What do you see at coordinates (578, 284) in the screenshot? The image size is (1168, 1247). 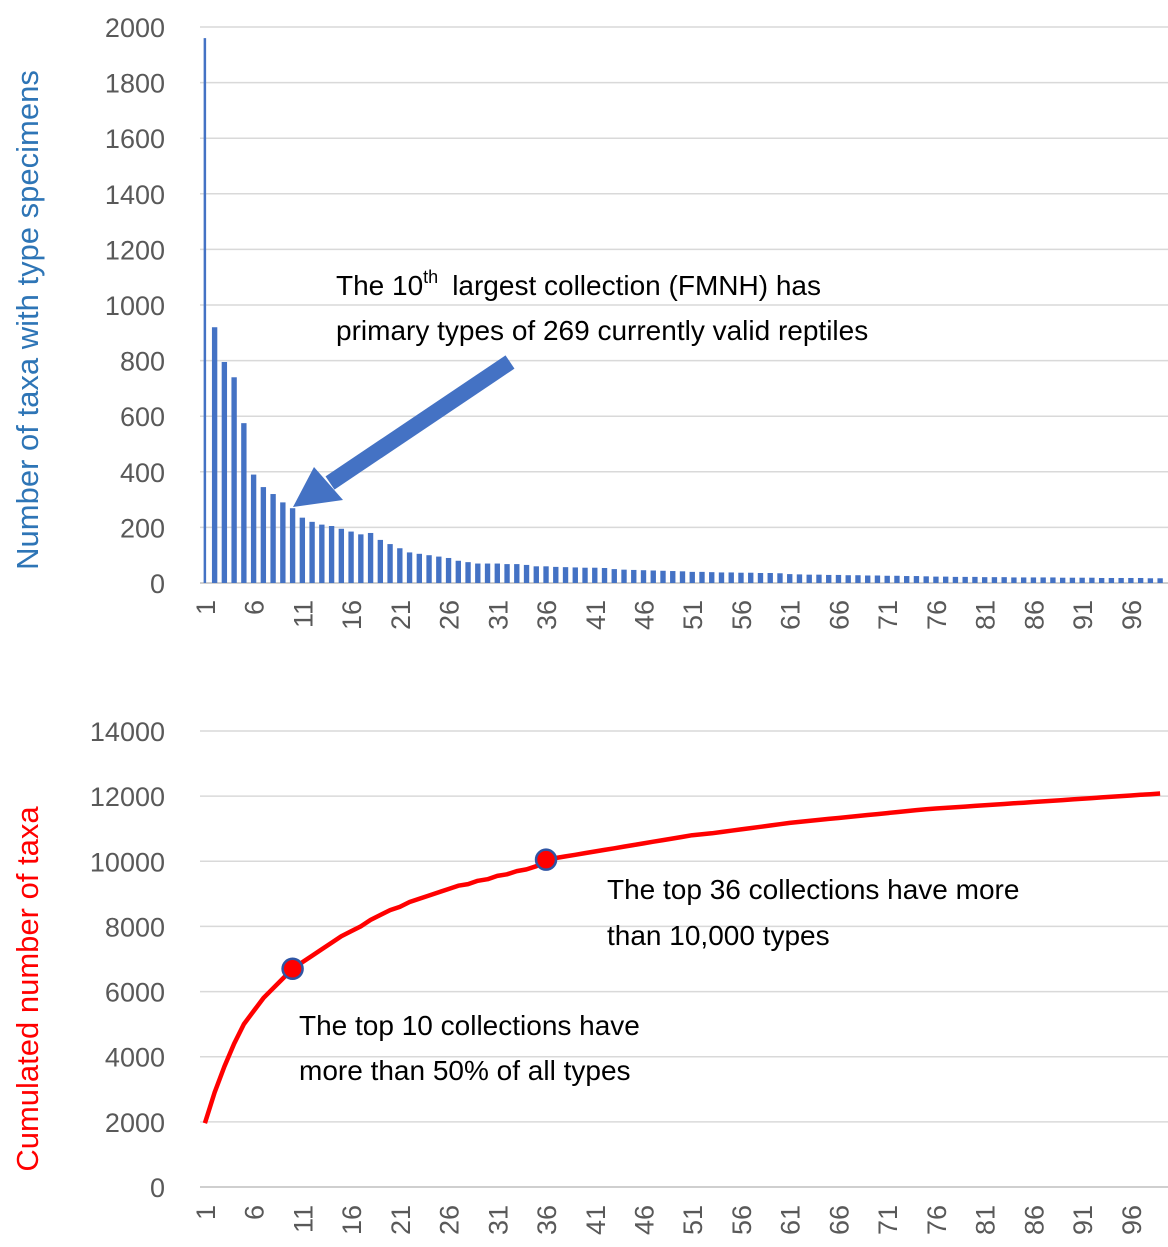 I see `annotation: The 10th largest collection (FMNH) has` at bounding box center [578, 284].